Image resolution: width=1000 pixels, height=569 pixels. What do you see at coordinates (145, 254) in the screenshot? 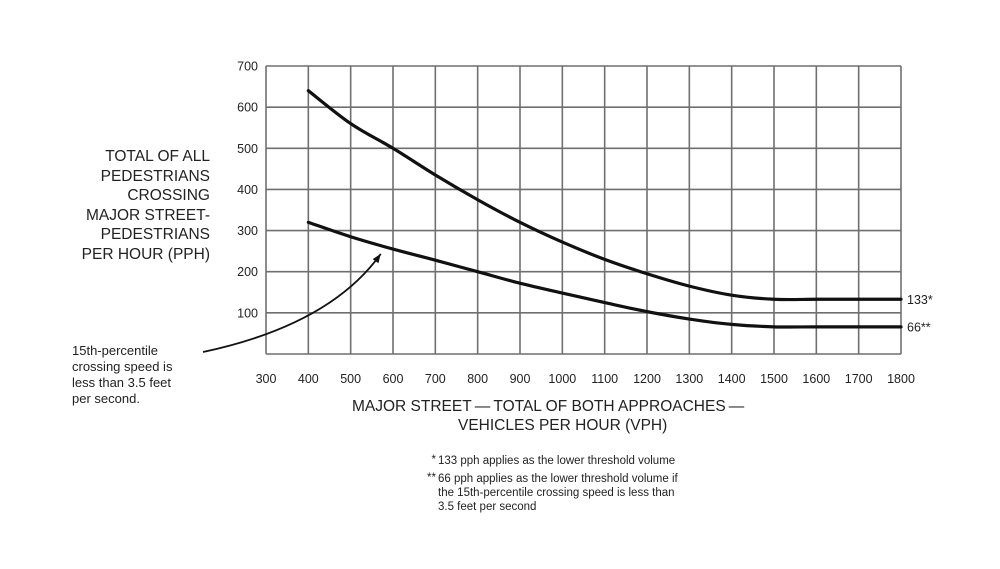
I see `y-axis-label-line: PER HOUR (PPH)` at bounding box center [145, 254].